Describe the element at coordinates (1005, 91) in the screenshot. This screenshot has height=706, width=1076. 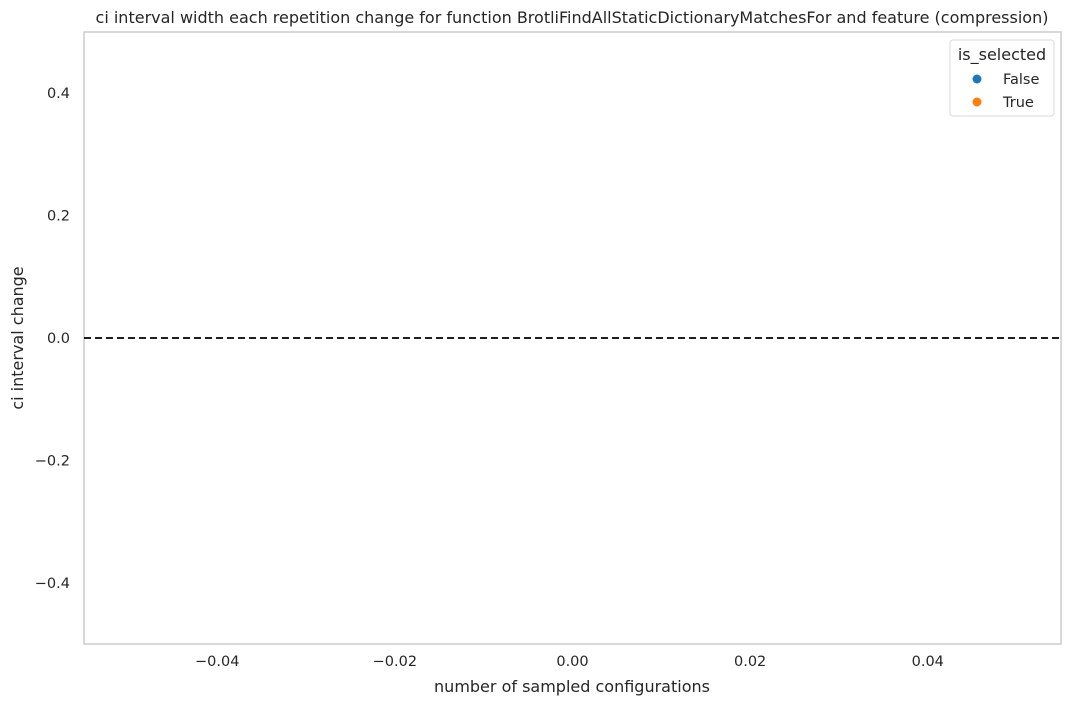
I see `legend-entries: False True` at that location.